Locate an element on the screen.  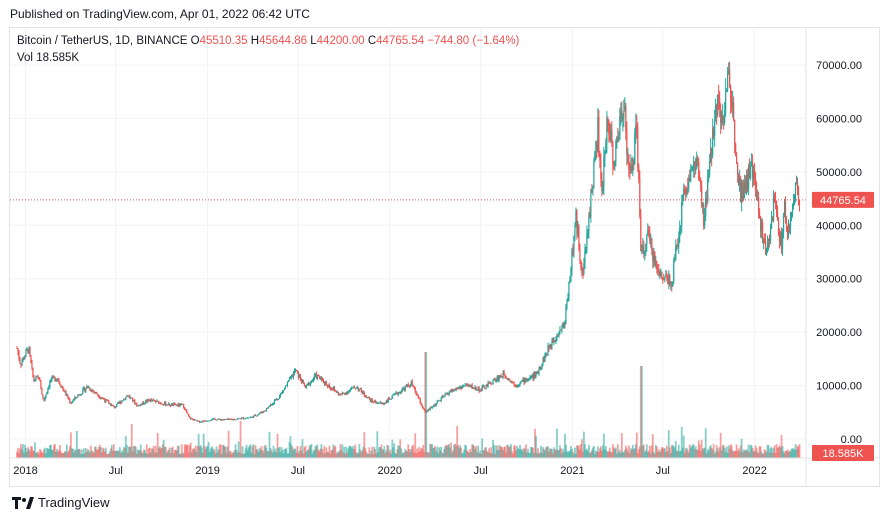
tradingview-brand: TradingView is located at coordinates (61, 502).